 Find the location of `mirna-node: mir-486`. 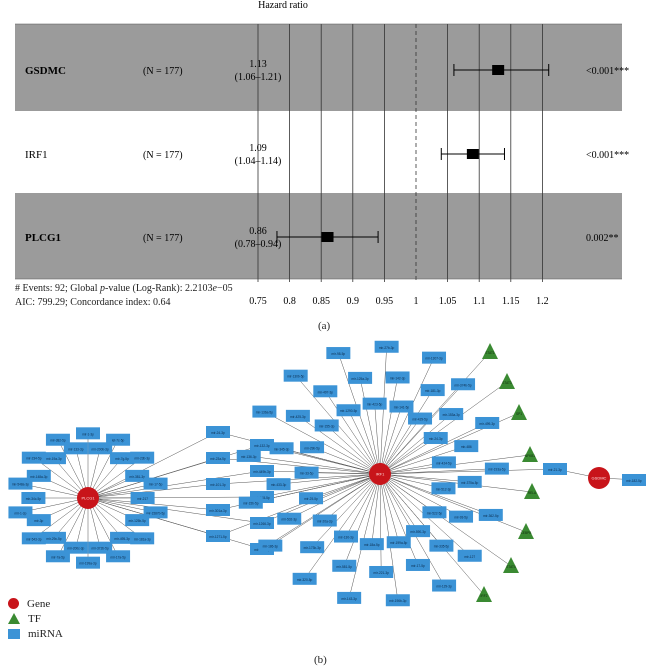

mirna-node: mir-486 is located at coordinates (466, 446).